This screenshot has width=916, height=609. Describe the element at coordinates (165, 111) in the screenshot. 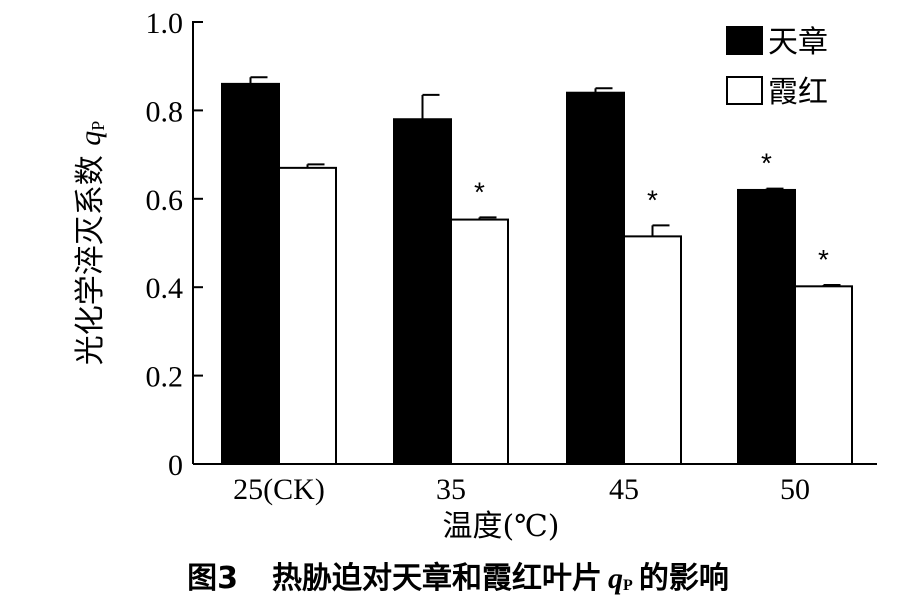

I see `y-tick-label: 0.8` at that location.